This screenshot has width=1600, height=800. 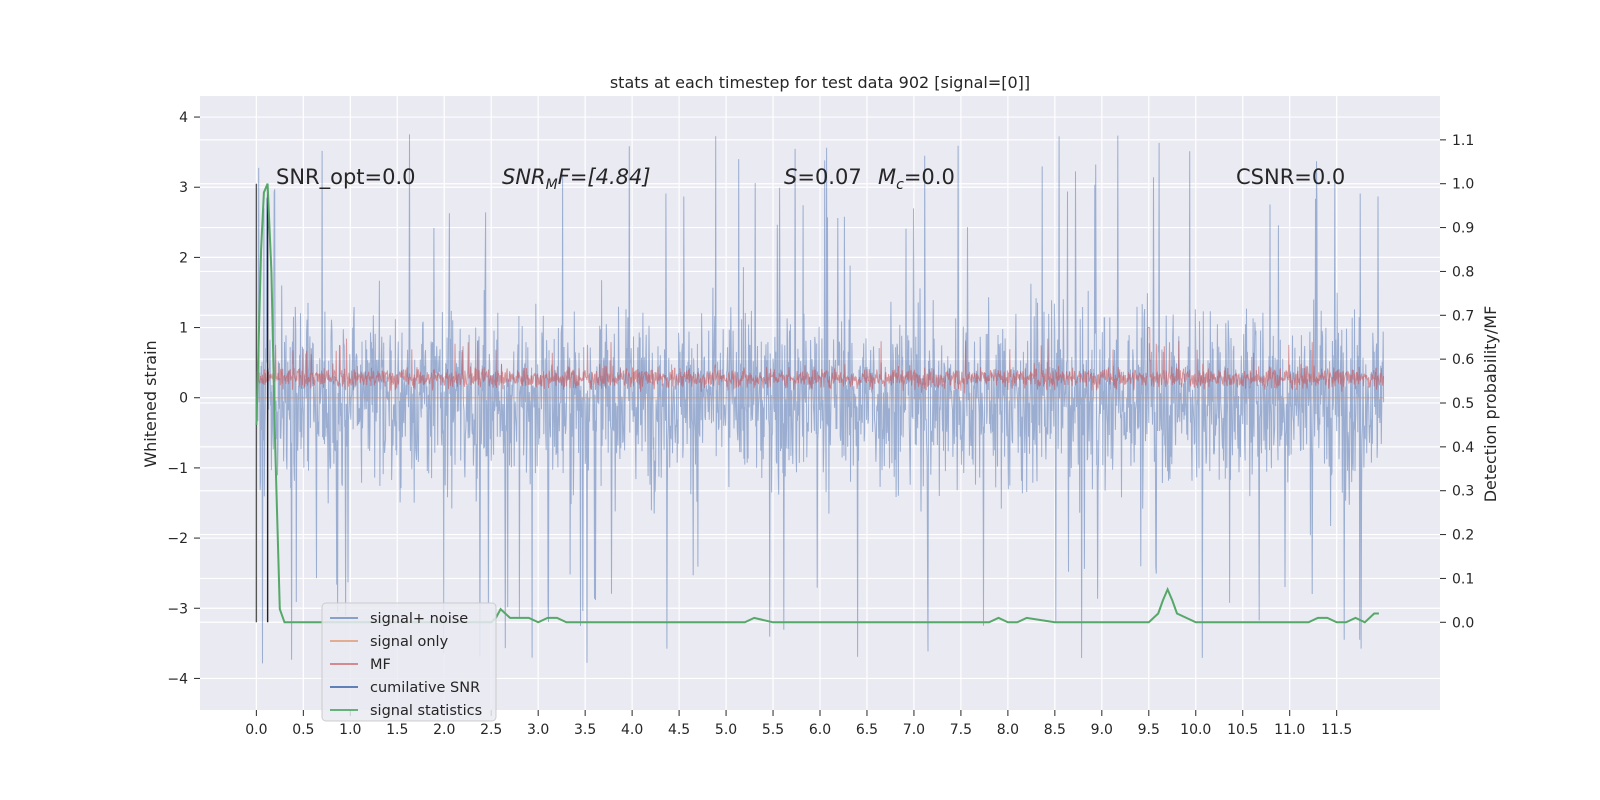 What do you see at coordinates (177, 469) in the screenshot?
I see `y-tick-label: −1` at bounding box center [177, 469].